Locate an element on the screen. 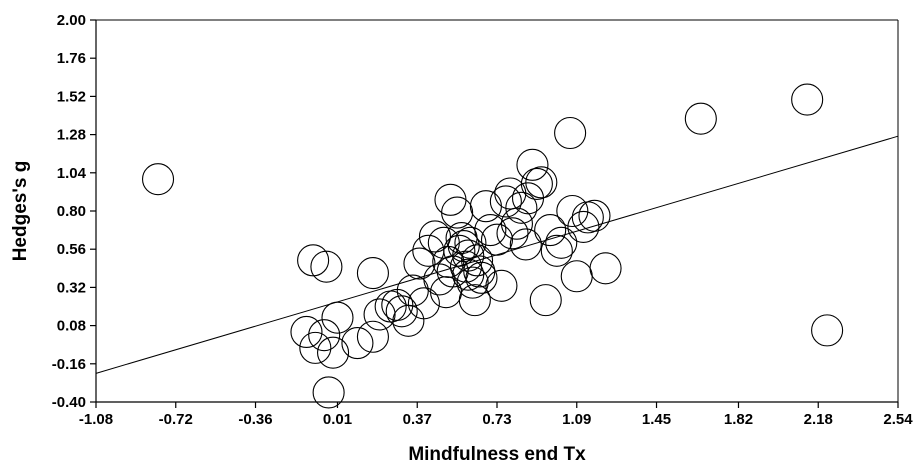  y-tick-label: 0.80 is located at coordinates (71, 211).